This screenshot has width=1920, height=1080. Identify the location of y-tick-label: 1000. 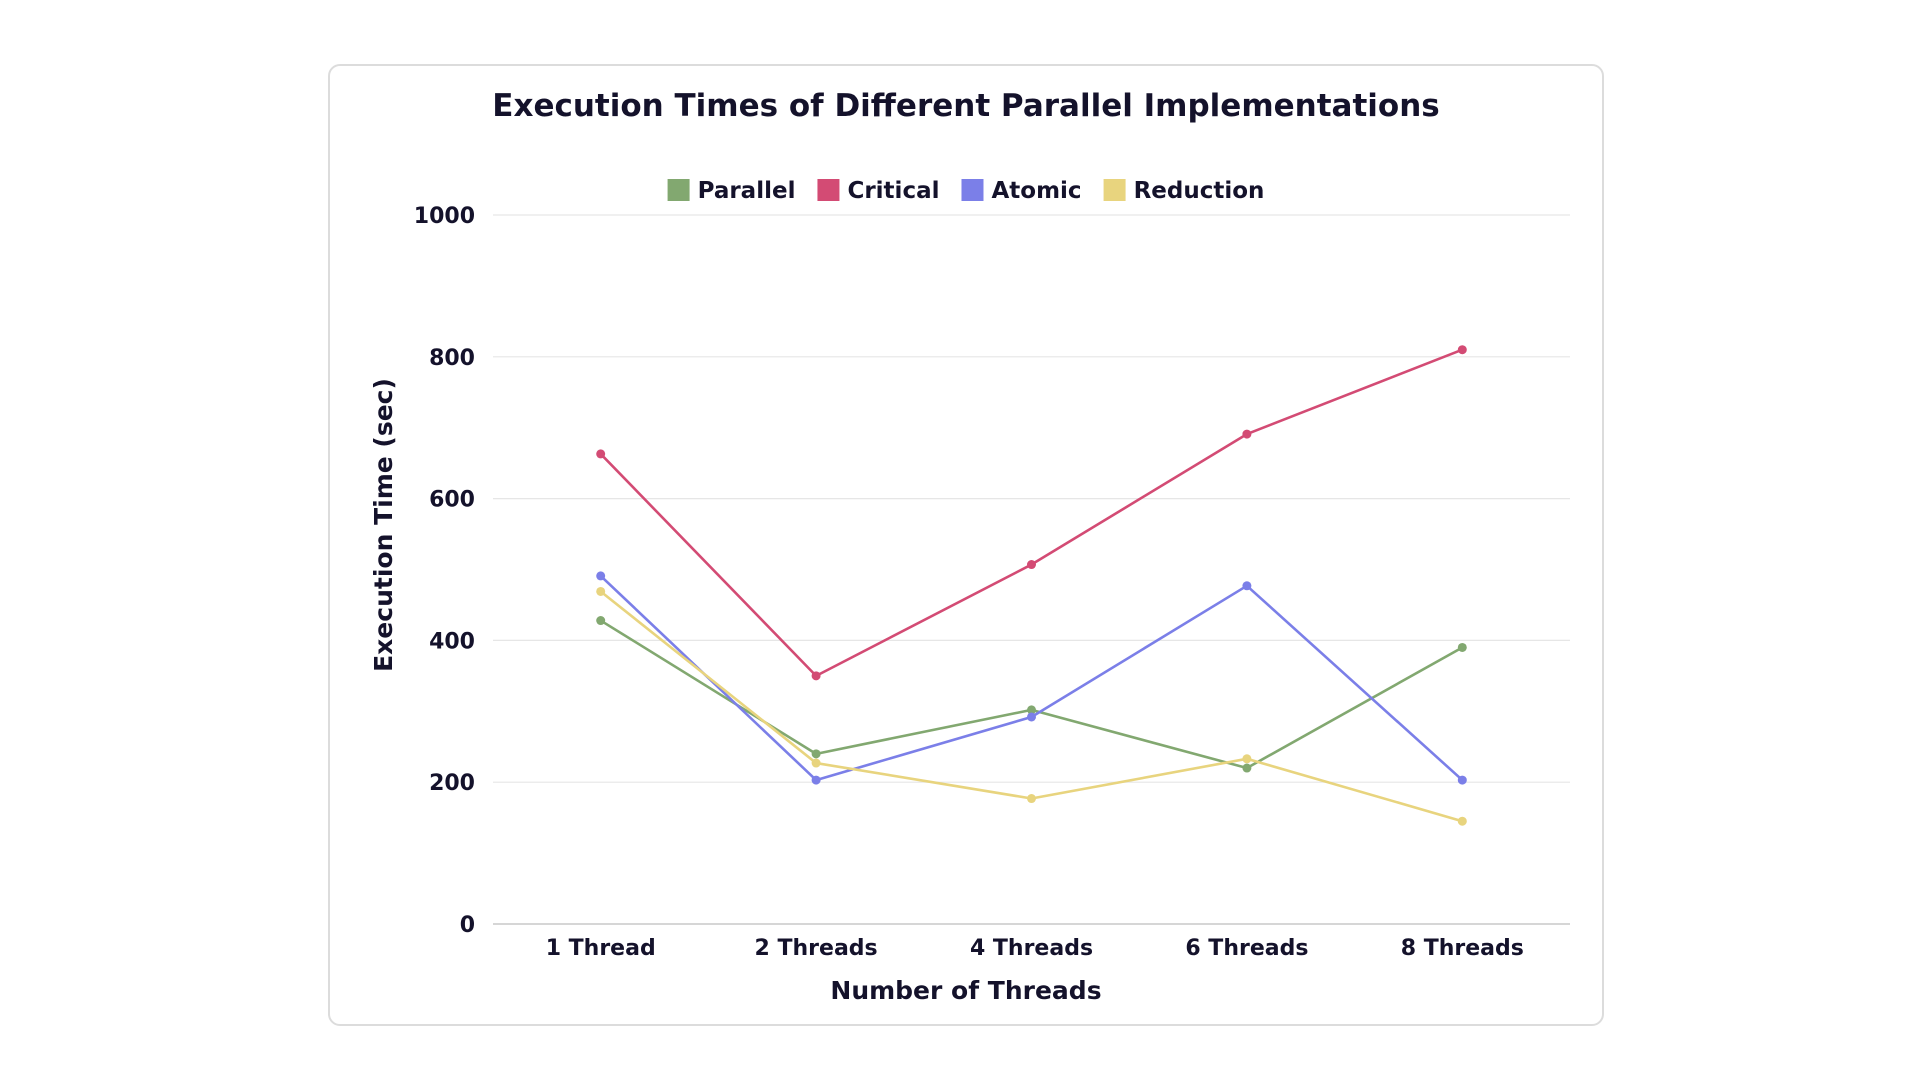
(444, 216).